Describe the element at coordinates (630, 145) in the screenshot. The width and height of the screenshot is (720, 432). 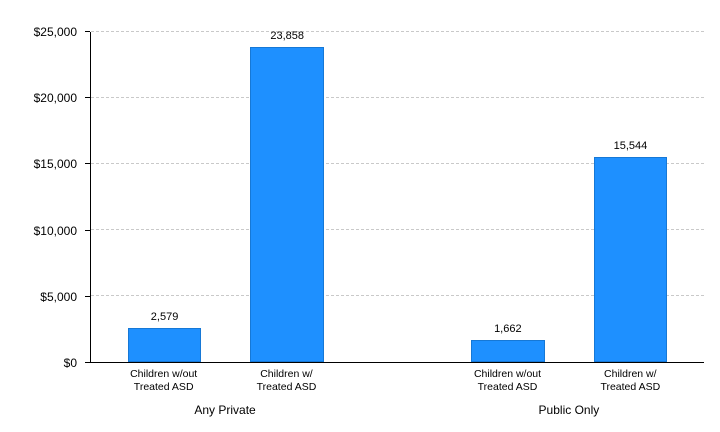
I see `bar-value-label: 15,544` at that location.